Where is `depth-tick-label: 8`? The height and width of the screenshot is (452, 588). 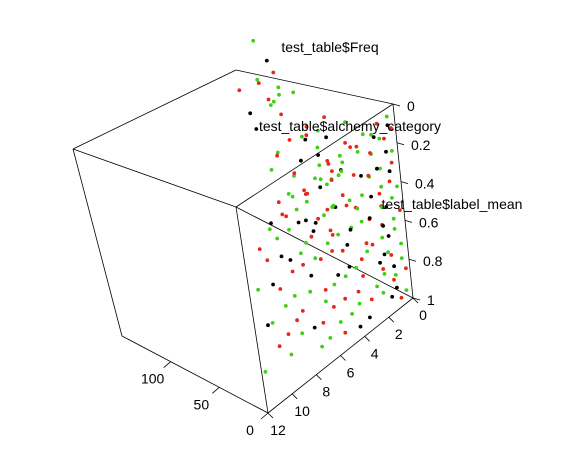 depth-tick-label: 8 is located at coordinates (326, 392).